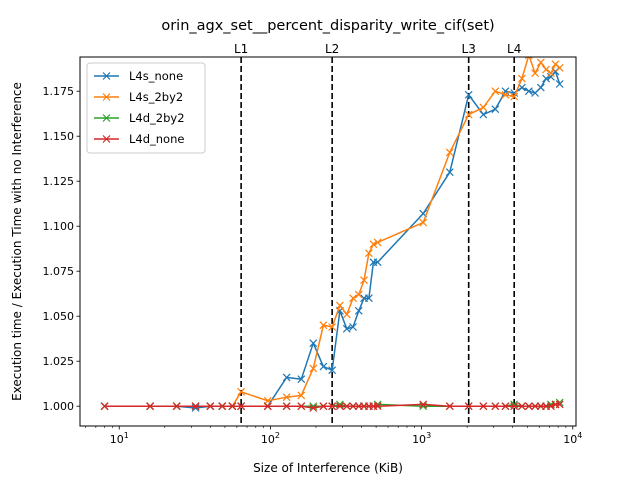 The image size is (640, 480). Describe the element at coordinates (156, 97) in the screenshot. I see `legend-label: L4s_2by2` at that location.